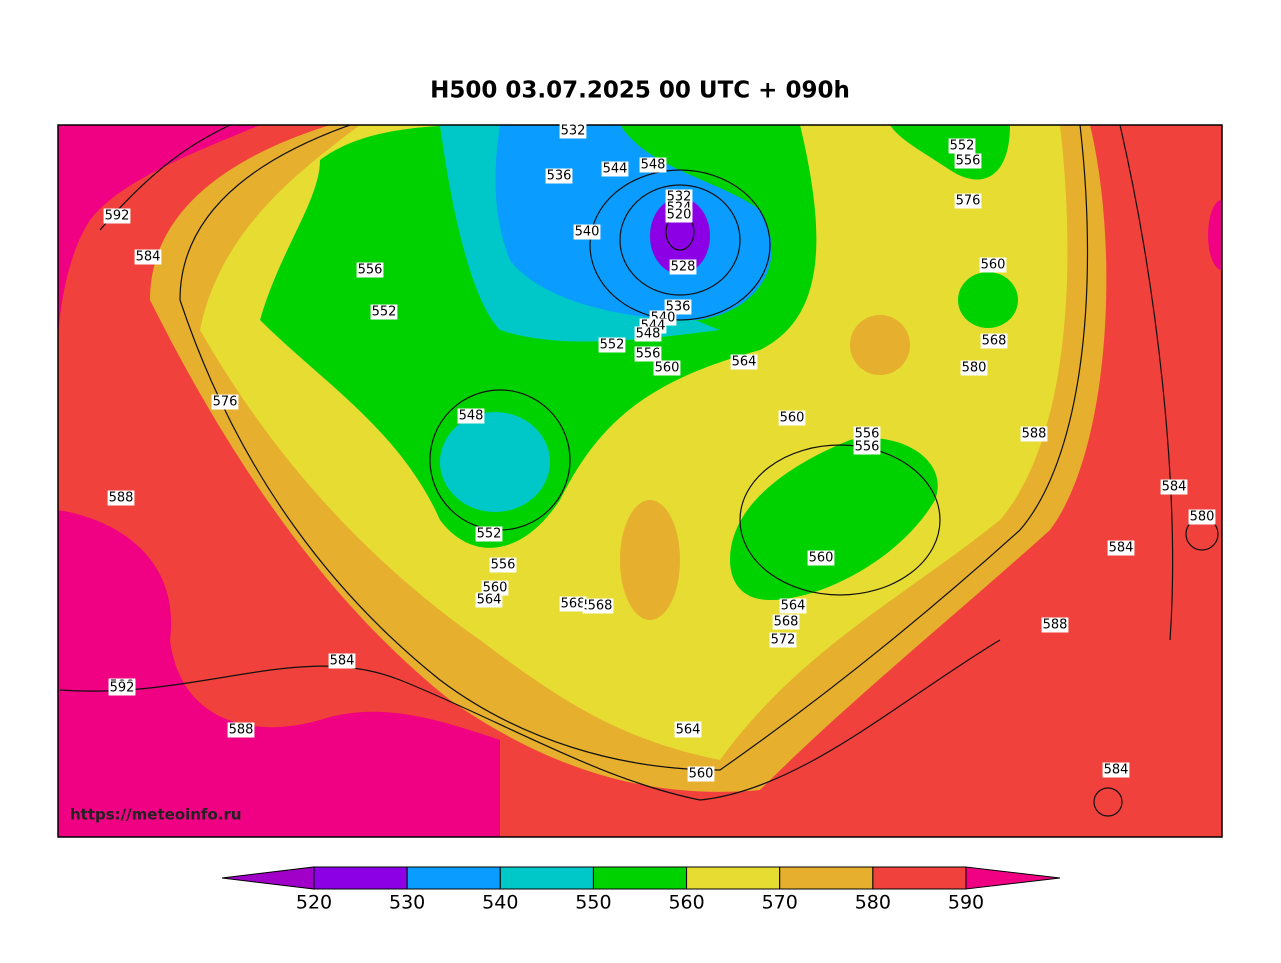  What do you see at coordinates (1013, 878) in the screenshot?
I see `colorbar-over` at bounding box center [1013, 878].